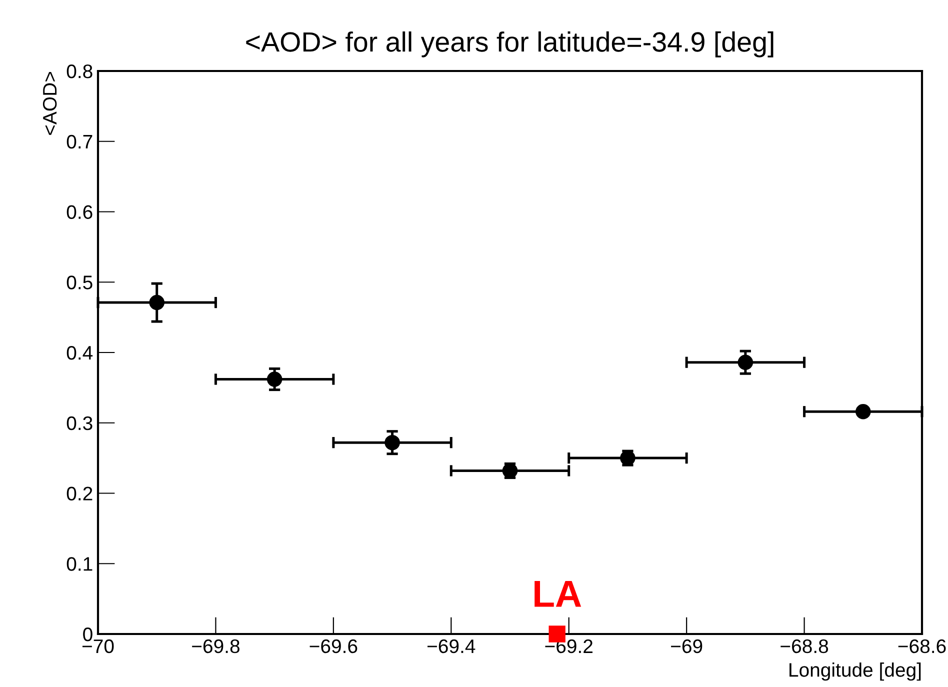  Describe the element at coordinates (79, 283) in the screenshot. I see `y-tick-label: 0.5` at that location.